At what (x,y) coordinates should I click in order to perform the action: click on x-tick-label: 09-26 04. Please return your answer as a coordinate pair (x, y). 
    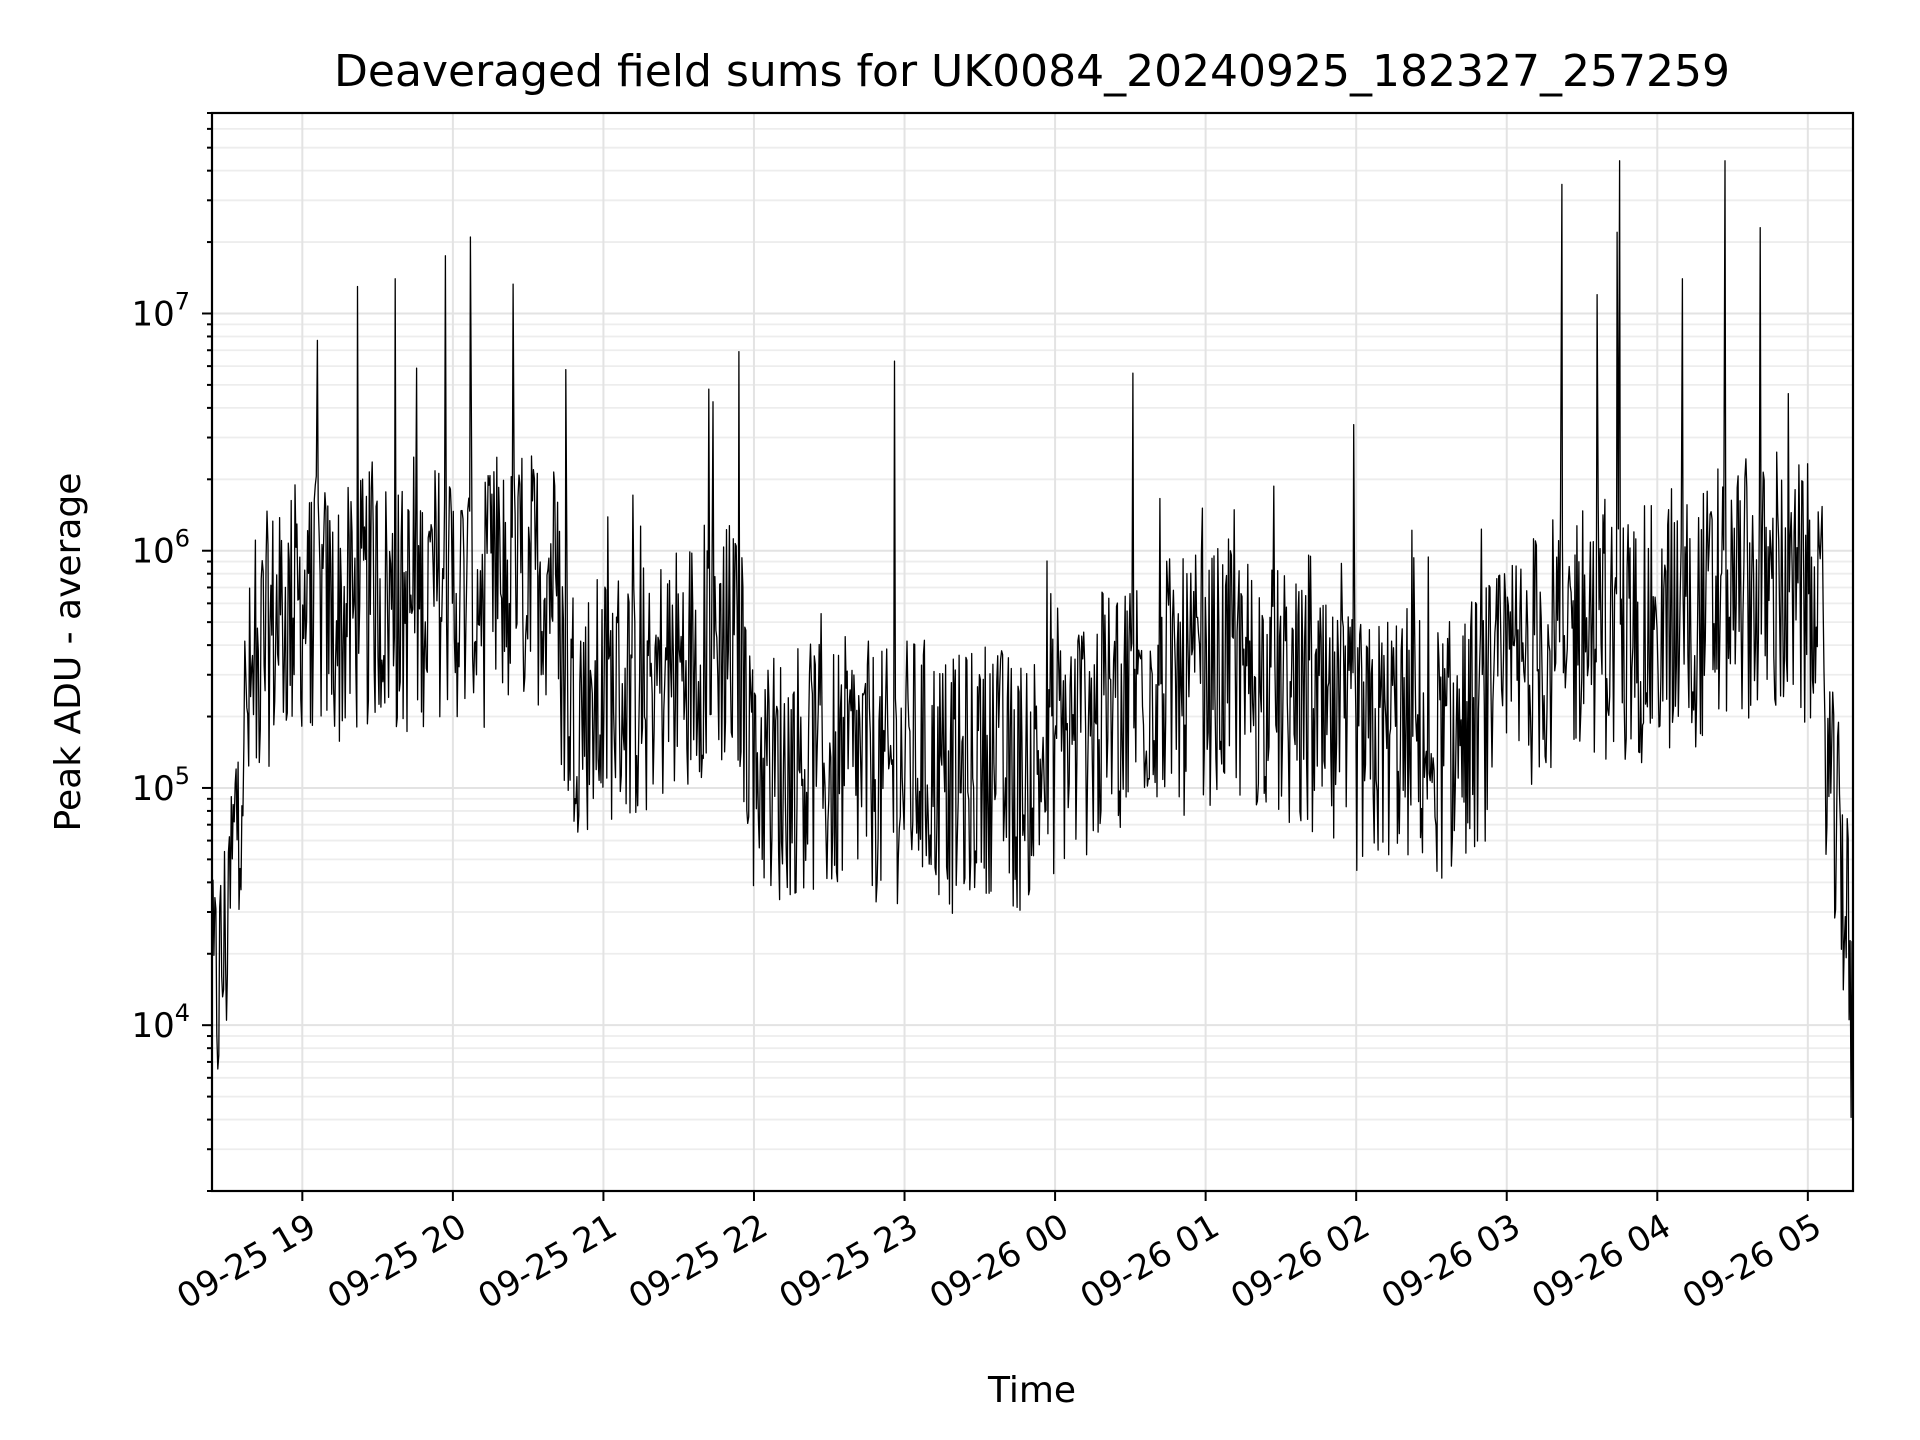
    Looking at the image, I should click on (1601, 1261).